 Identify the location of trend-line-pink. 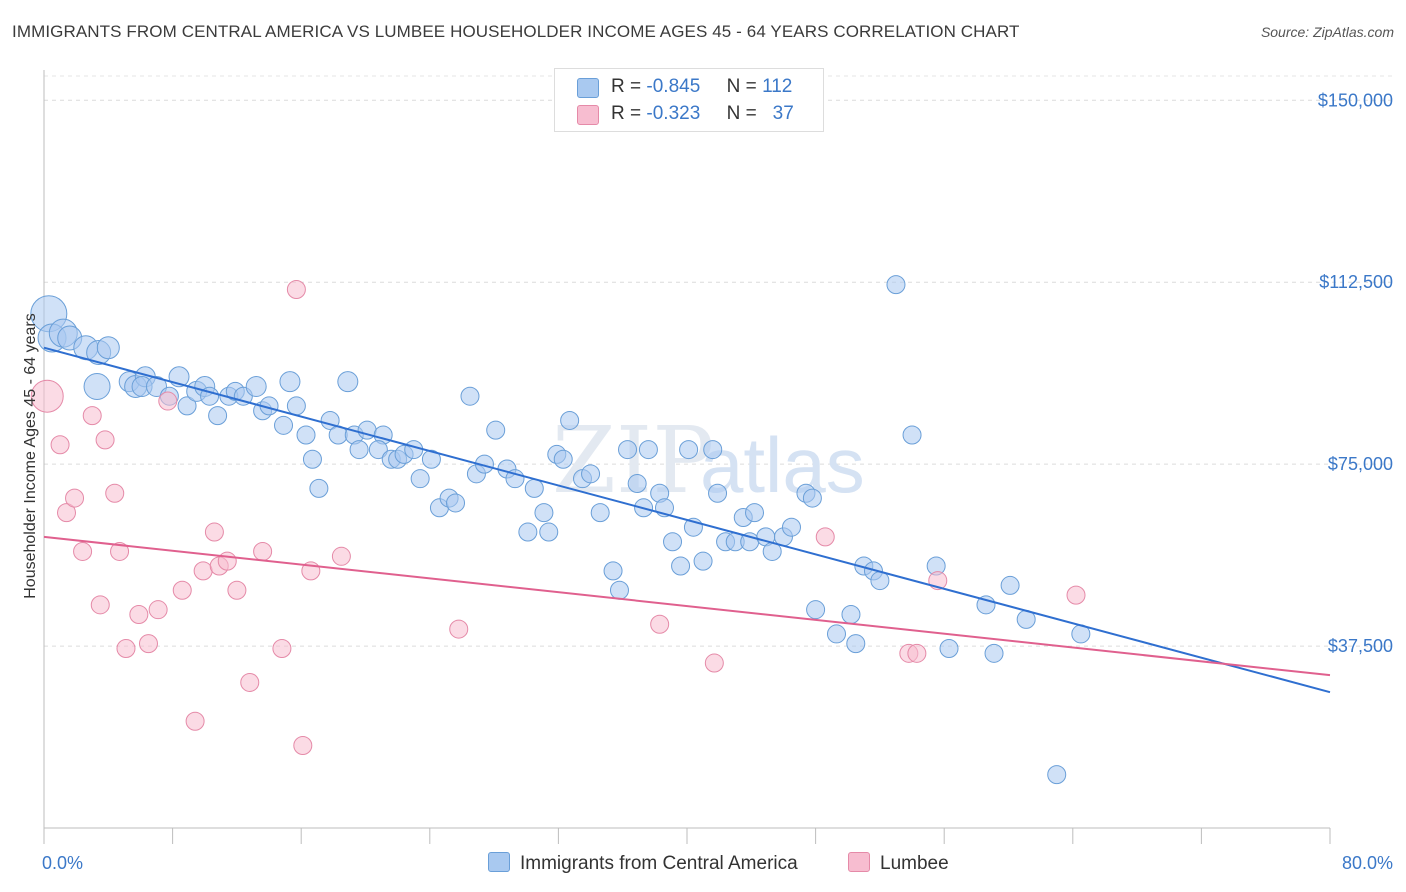
(687, 606).